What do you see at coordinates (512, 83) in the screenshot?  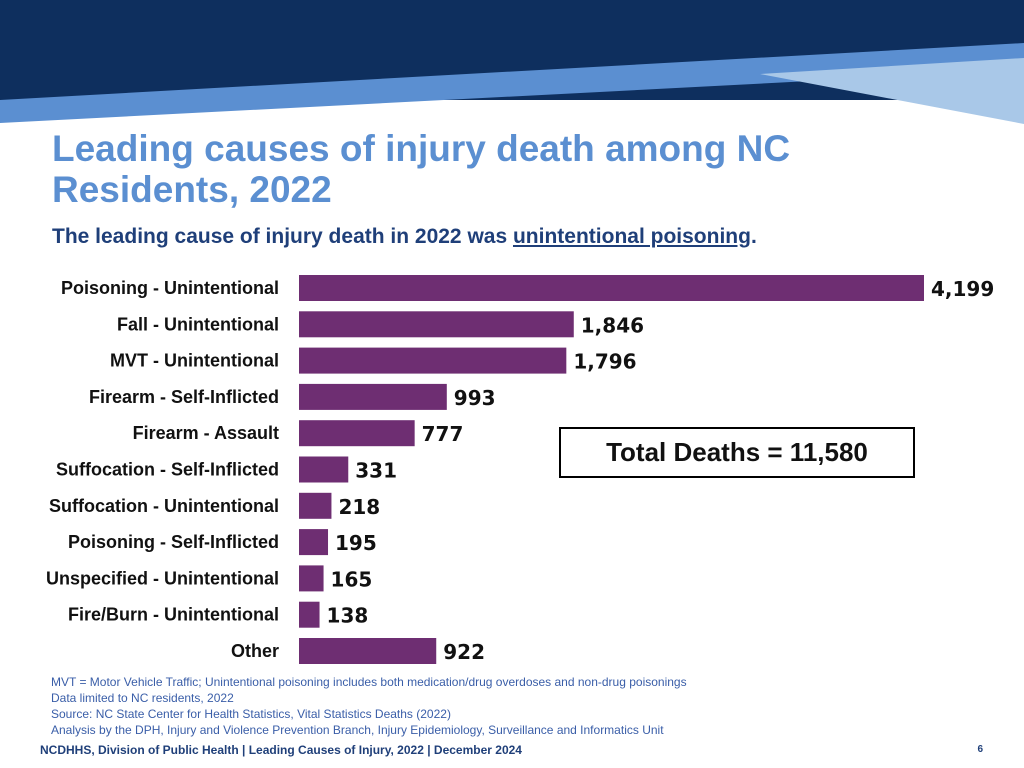 I see `banner-mid-stripe` at bounding box center [512, 83].